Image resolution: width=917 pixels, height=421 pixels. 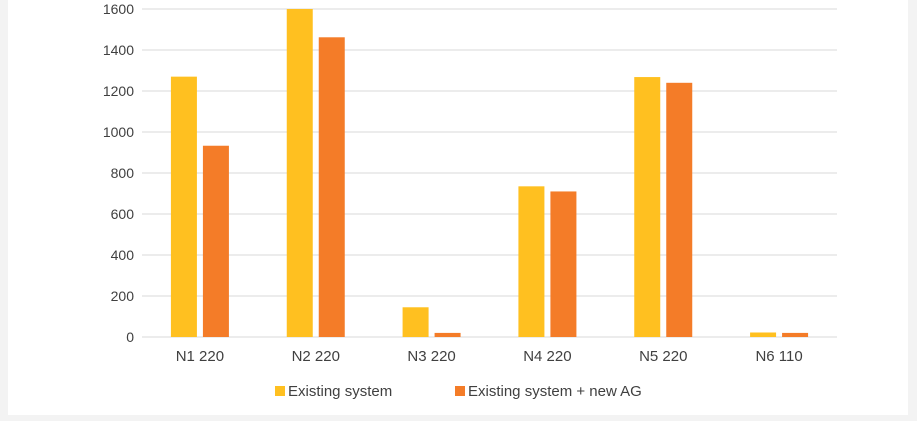 I want to click on x-tick-label: N1 220, so click(x=200, y=356).